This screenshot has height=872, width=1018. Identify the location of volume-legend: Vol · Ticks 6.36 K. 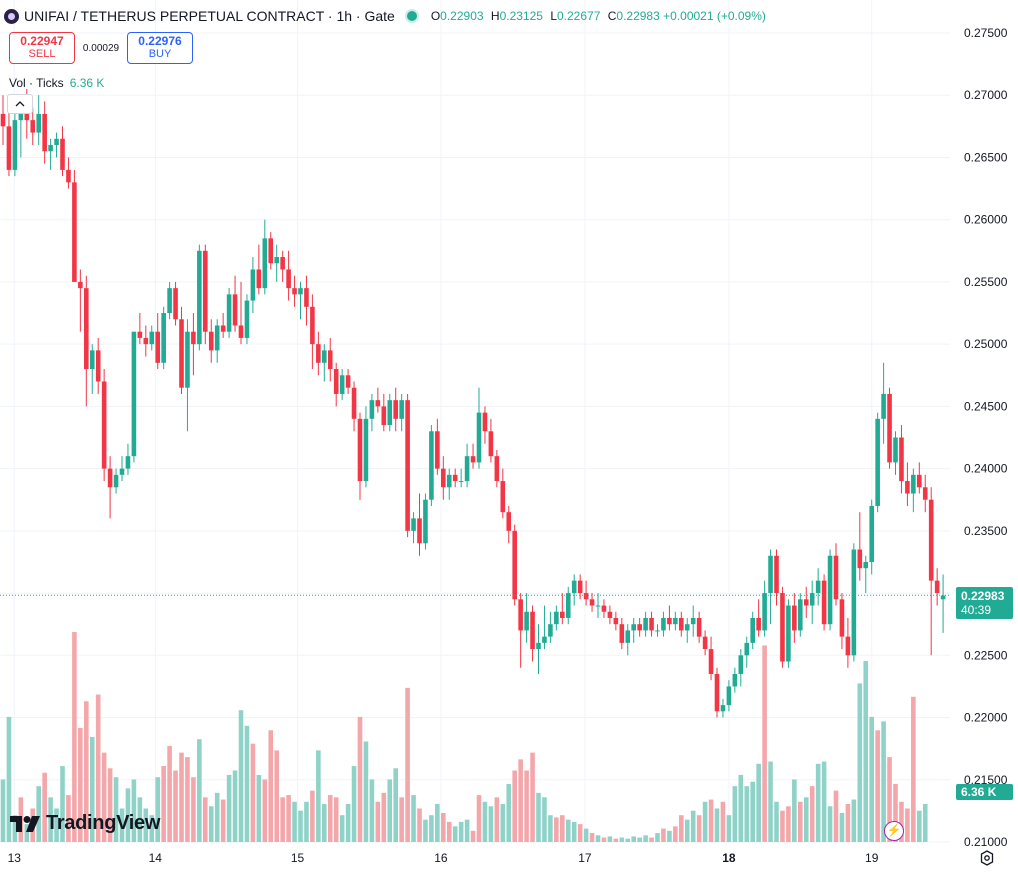
(56, 83).